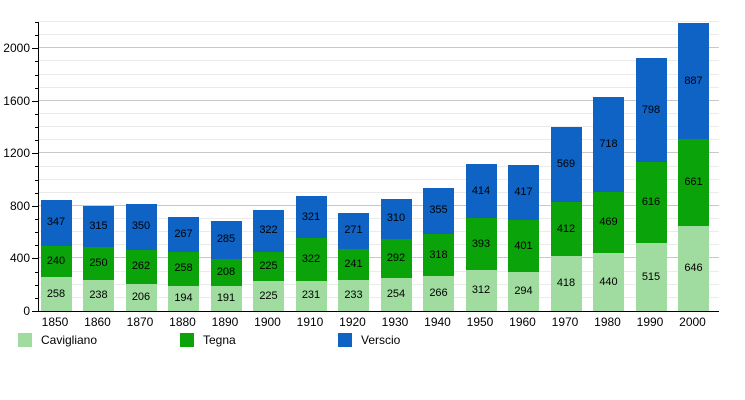 The height and width of the screenshot is (400, 745). I want to click on bar-segment-cavigliano: 418, so click(566, 283).